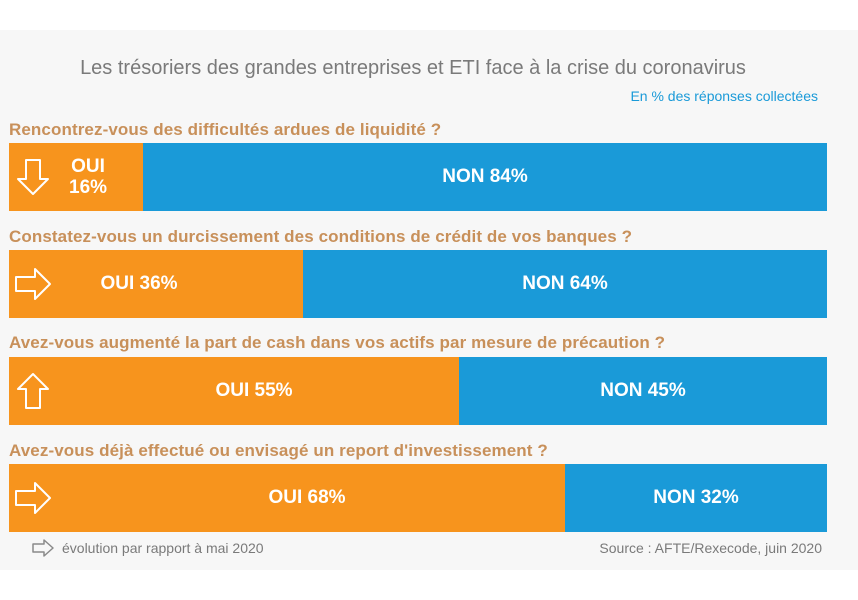 The image size is (858, 600). I want to click on bar-label-oui: OUI 55%, so click(254, 390).